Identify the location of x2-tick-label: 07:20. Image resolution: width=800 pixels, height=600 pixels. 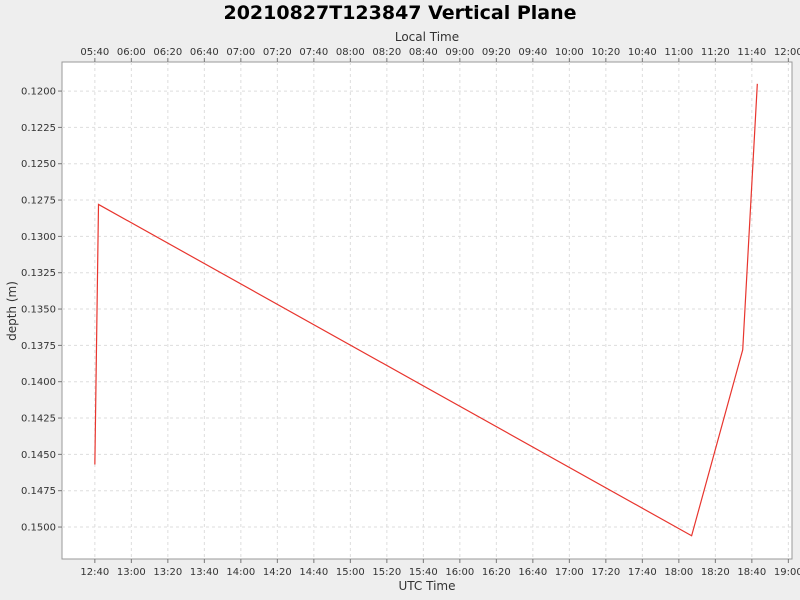
(277, 52).